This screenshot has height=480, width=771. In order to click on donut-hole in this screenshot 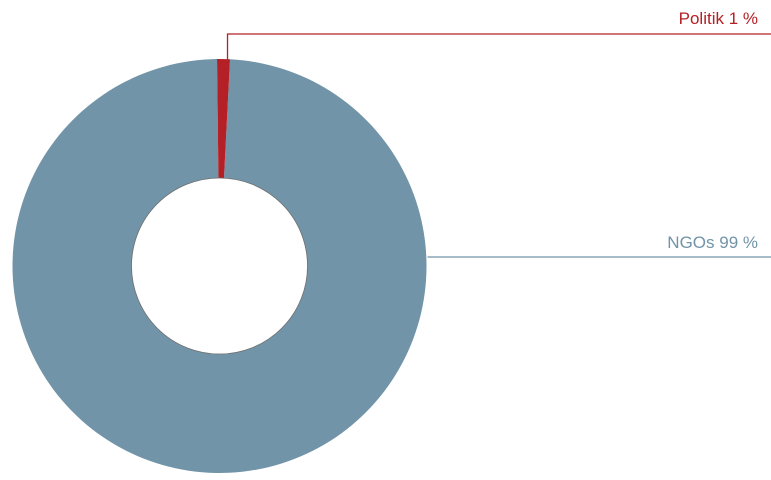, I will do `click(219, 266)`.